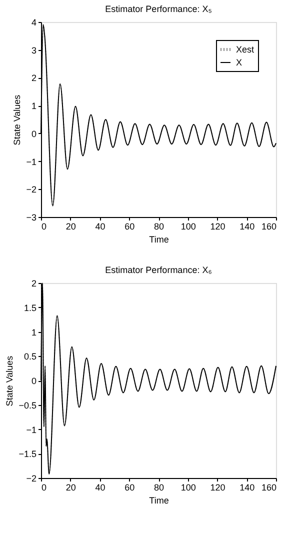  Describe the element at coordinates (31, 217) in the screenshot. I see `y-tick-label: −3` at that location.